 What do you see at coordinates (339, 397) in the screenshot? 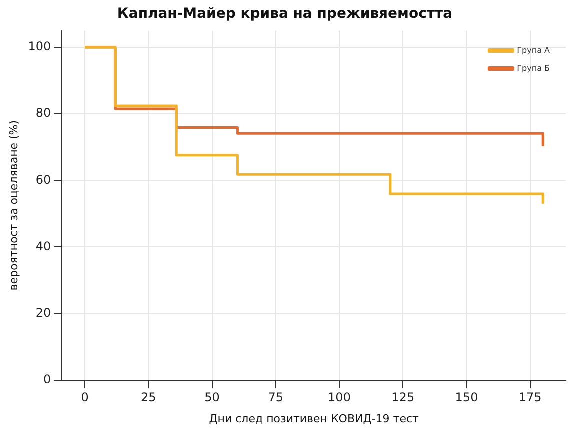
I see `x-tick-label: 100` at bounding box center [339, 397].